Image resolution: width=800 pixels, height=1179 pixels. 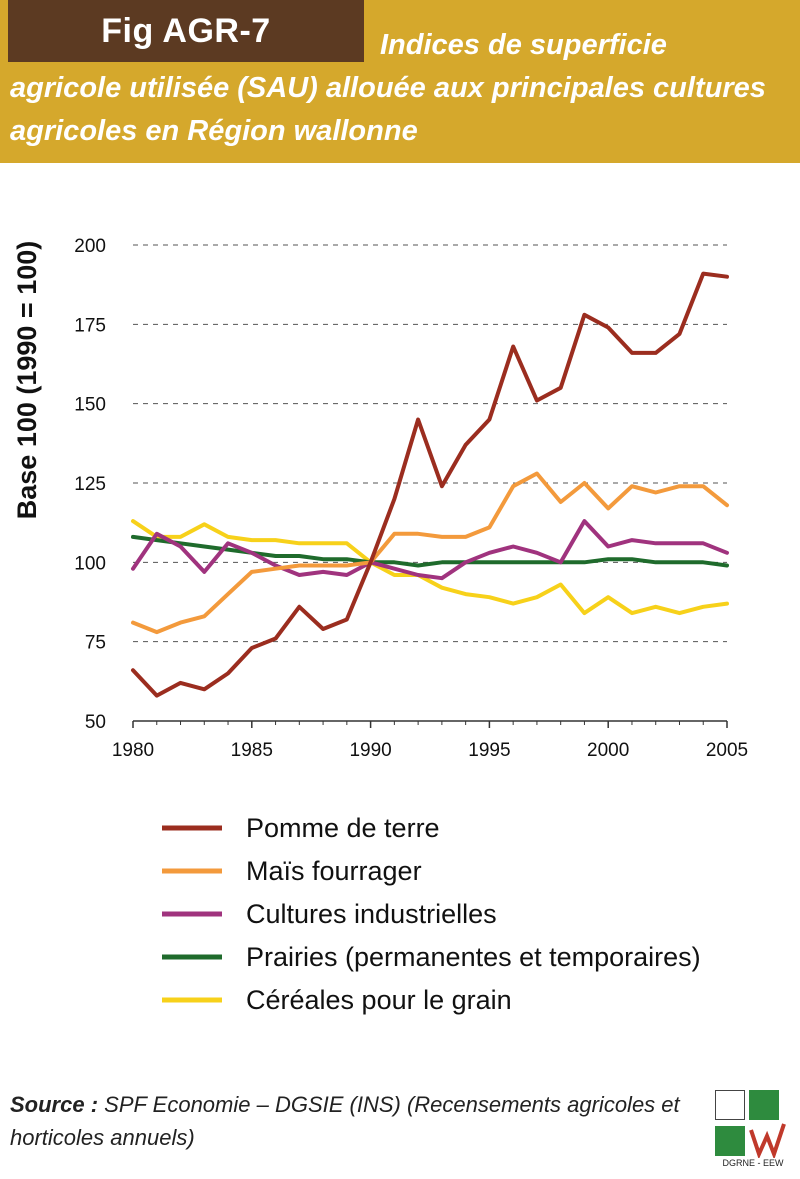 I want to click on dgrne-logo: DGRNE - EEW, so click(x=753, y=1129).